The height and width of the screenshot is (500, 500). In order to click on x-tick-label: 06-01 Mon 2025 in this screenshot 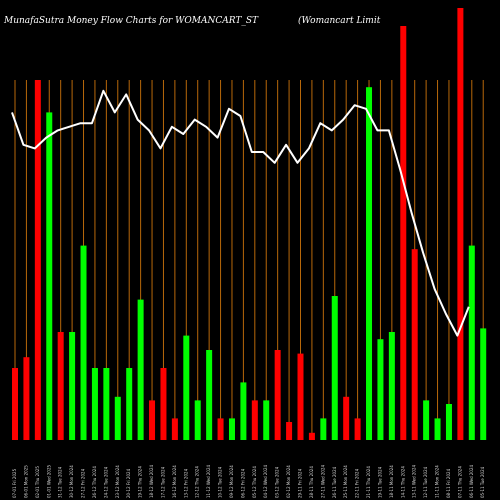, I will do `click(25, 481)`.